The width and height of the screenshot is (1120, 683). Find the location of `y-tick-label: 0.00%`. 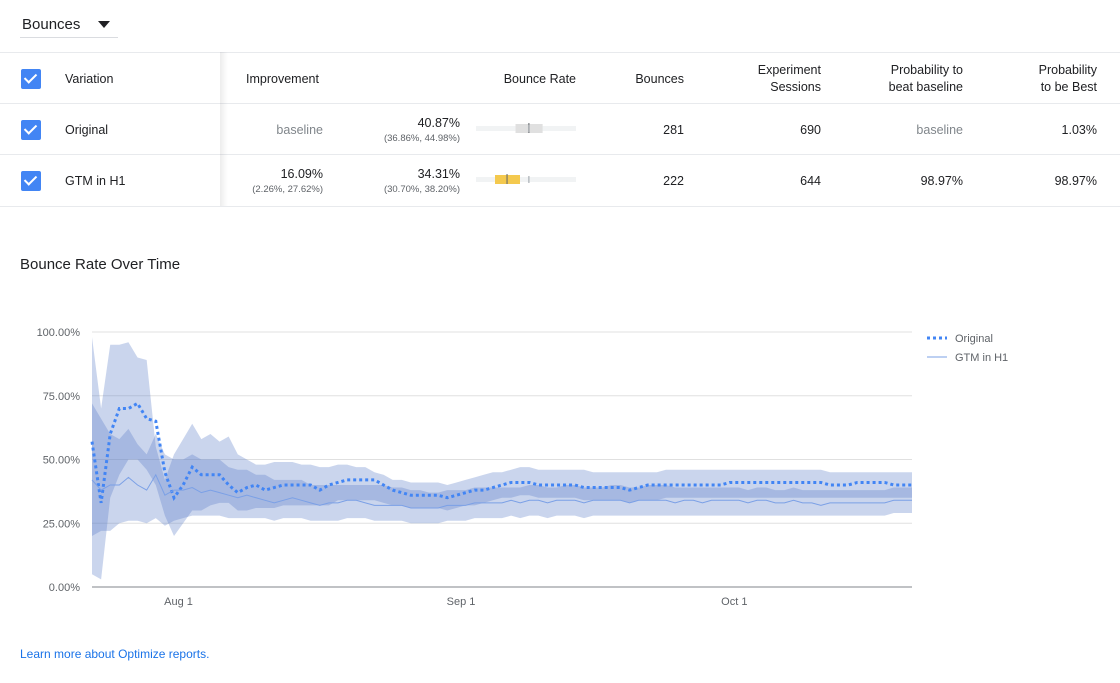

y-tick-label: 0.00% is located at coordinates (64, 588).